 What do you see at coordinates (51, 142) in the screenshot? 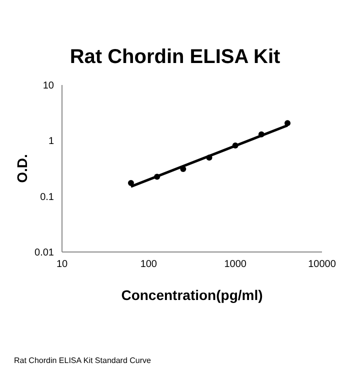
I see `y-tick-label: 1` at bounding box center [51, 142].